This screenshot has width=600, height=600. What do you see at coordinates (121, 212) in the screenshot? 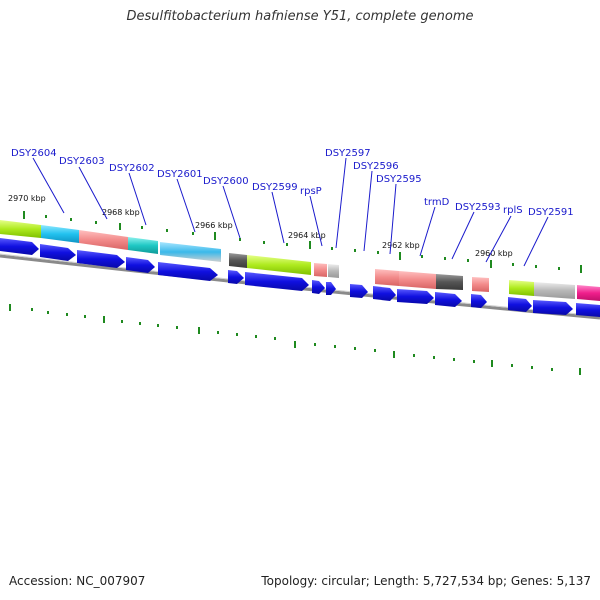
I see `kbp-label: 2968 kbp` at bounding box center [121, 212].